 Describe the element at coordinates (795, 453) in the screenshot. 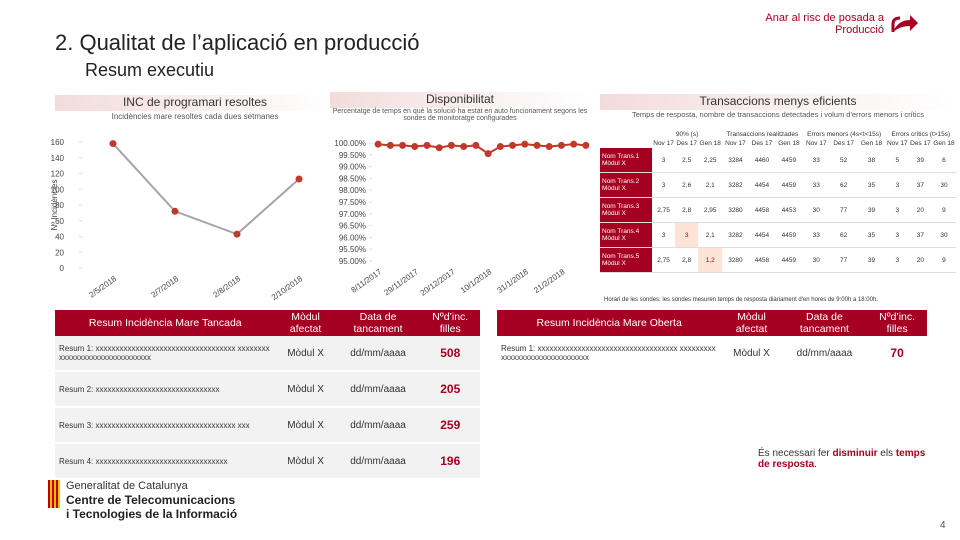

I see `note-text: És necessari fer` at that location.